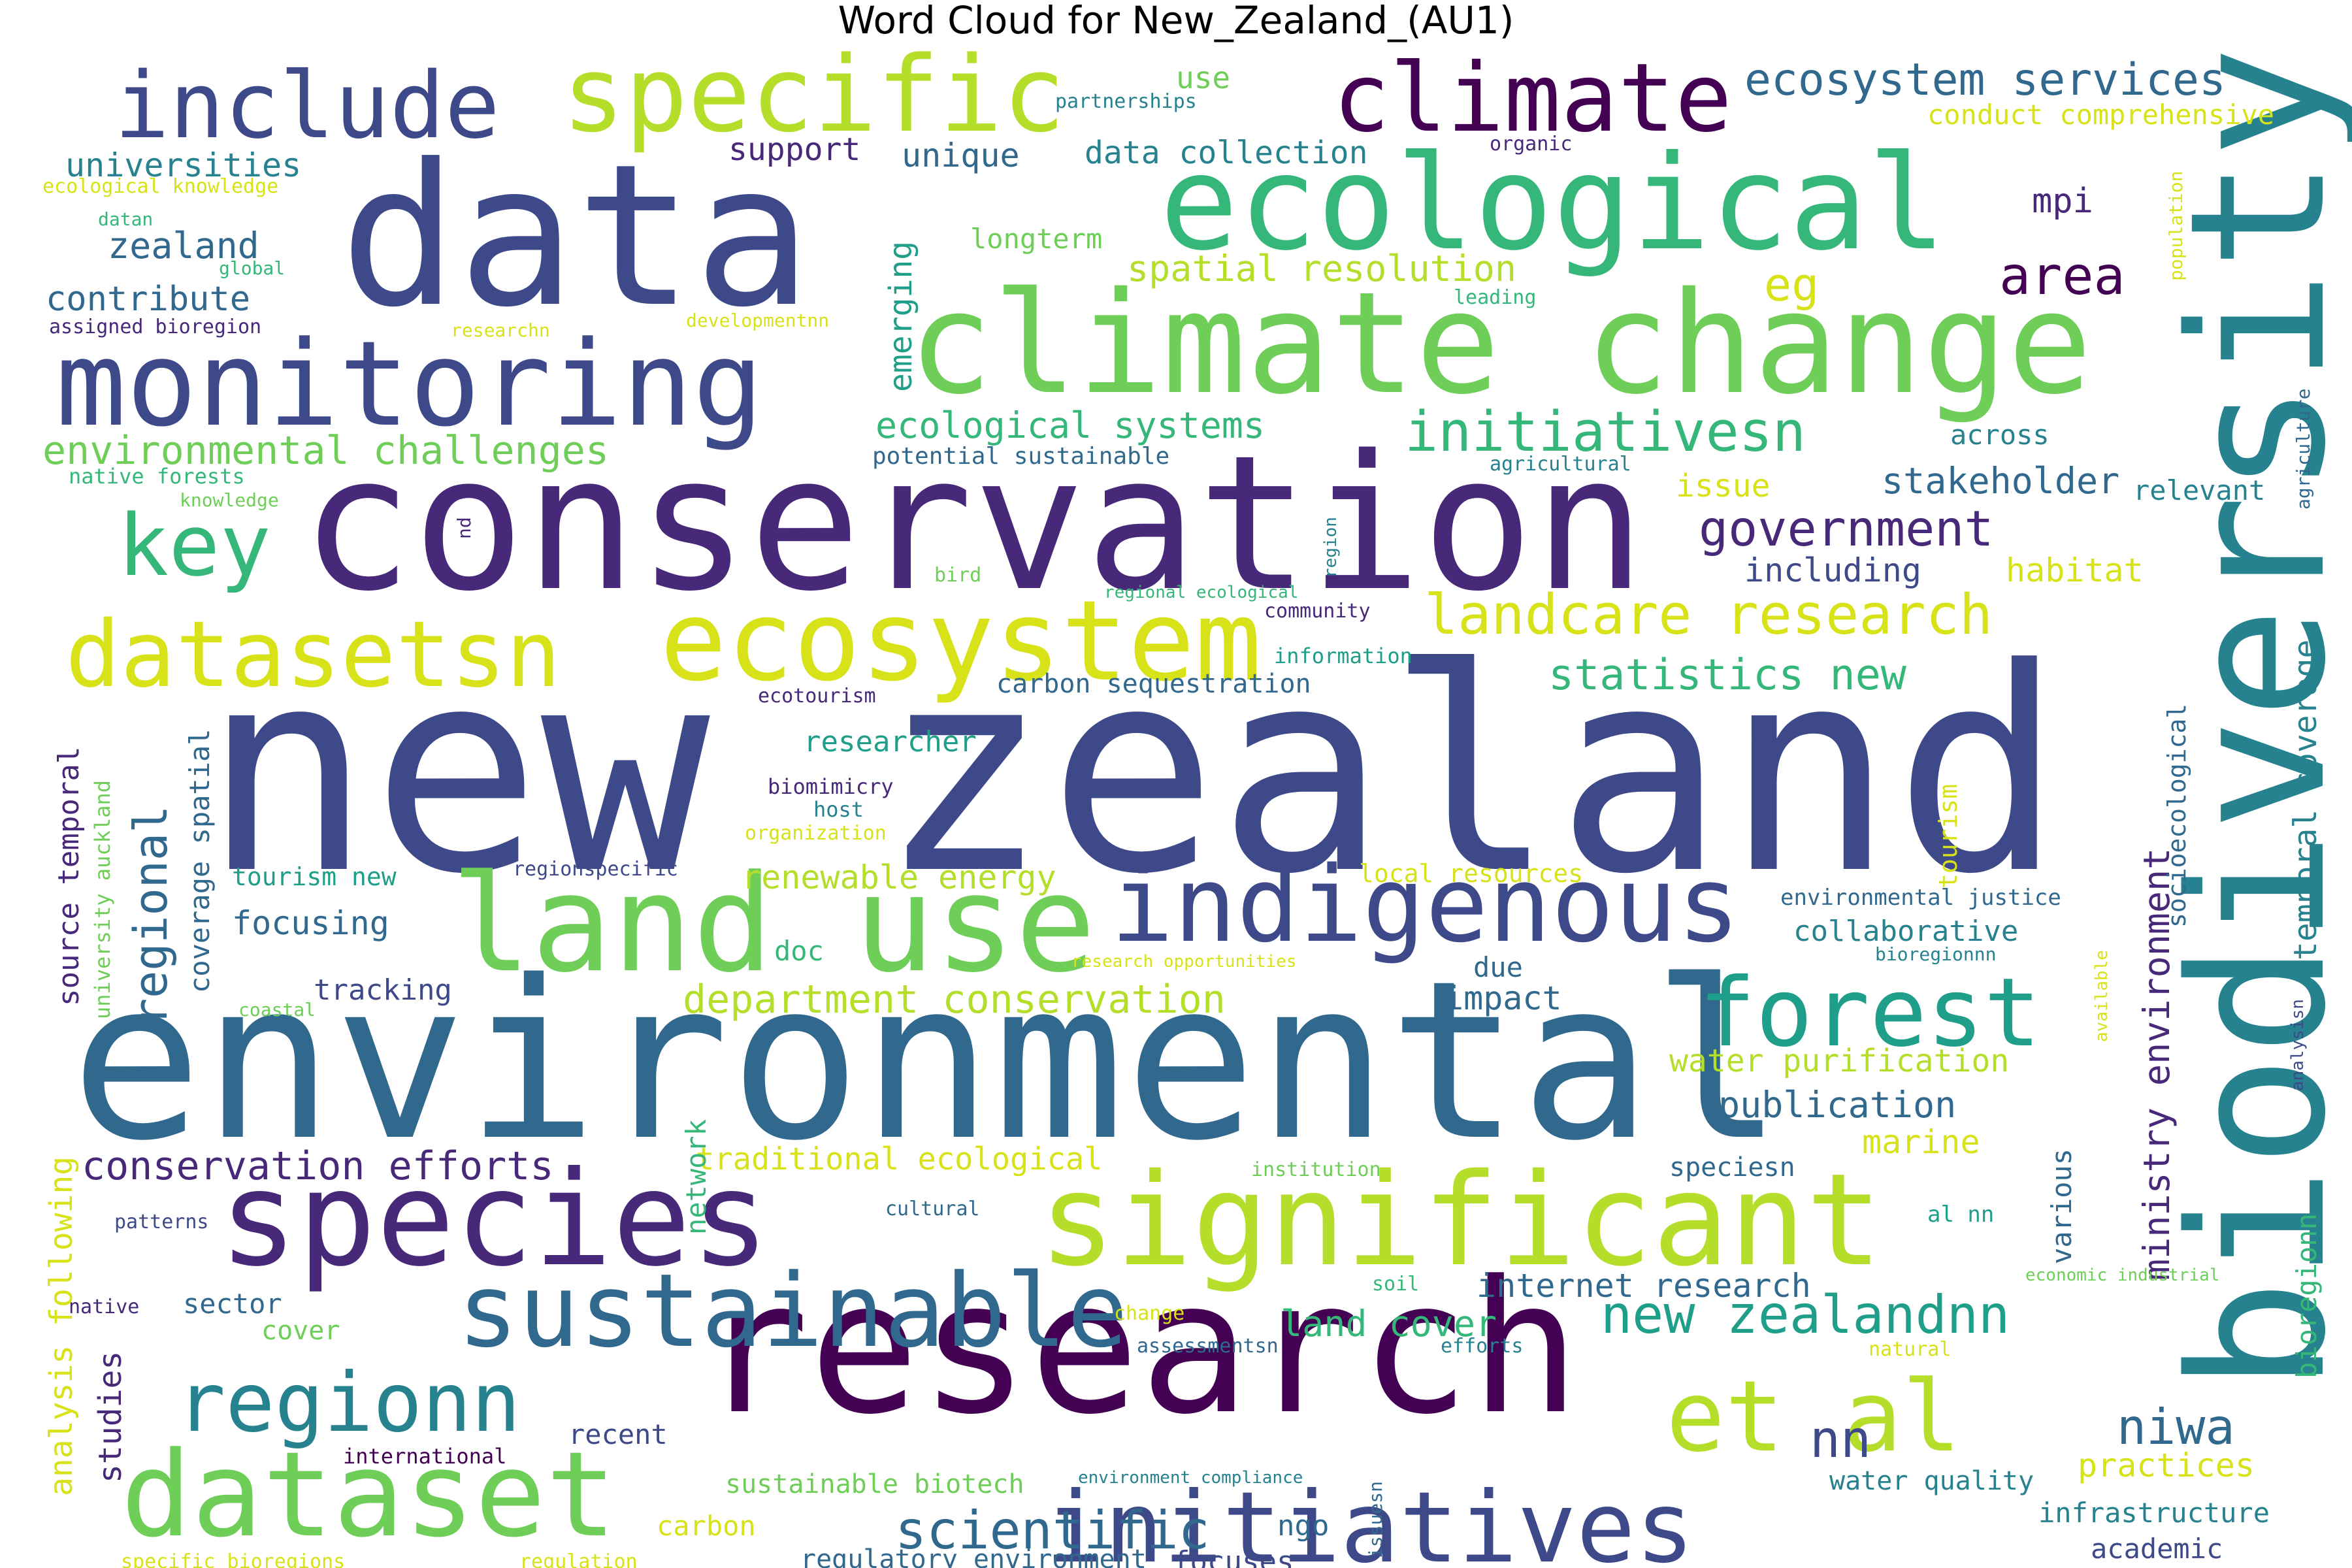 The image size is (2352, 1568). I want to click on cloud-word: conduct comprehensive, so click(2100, 115).